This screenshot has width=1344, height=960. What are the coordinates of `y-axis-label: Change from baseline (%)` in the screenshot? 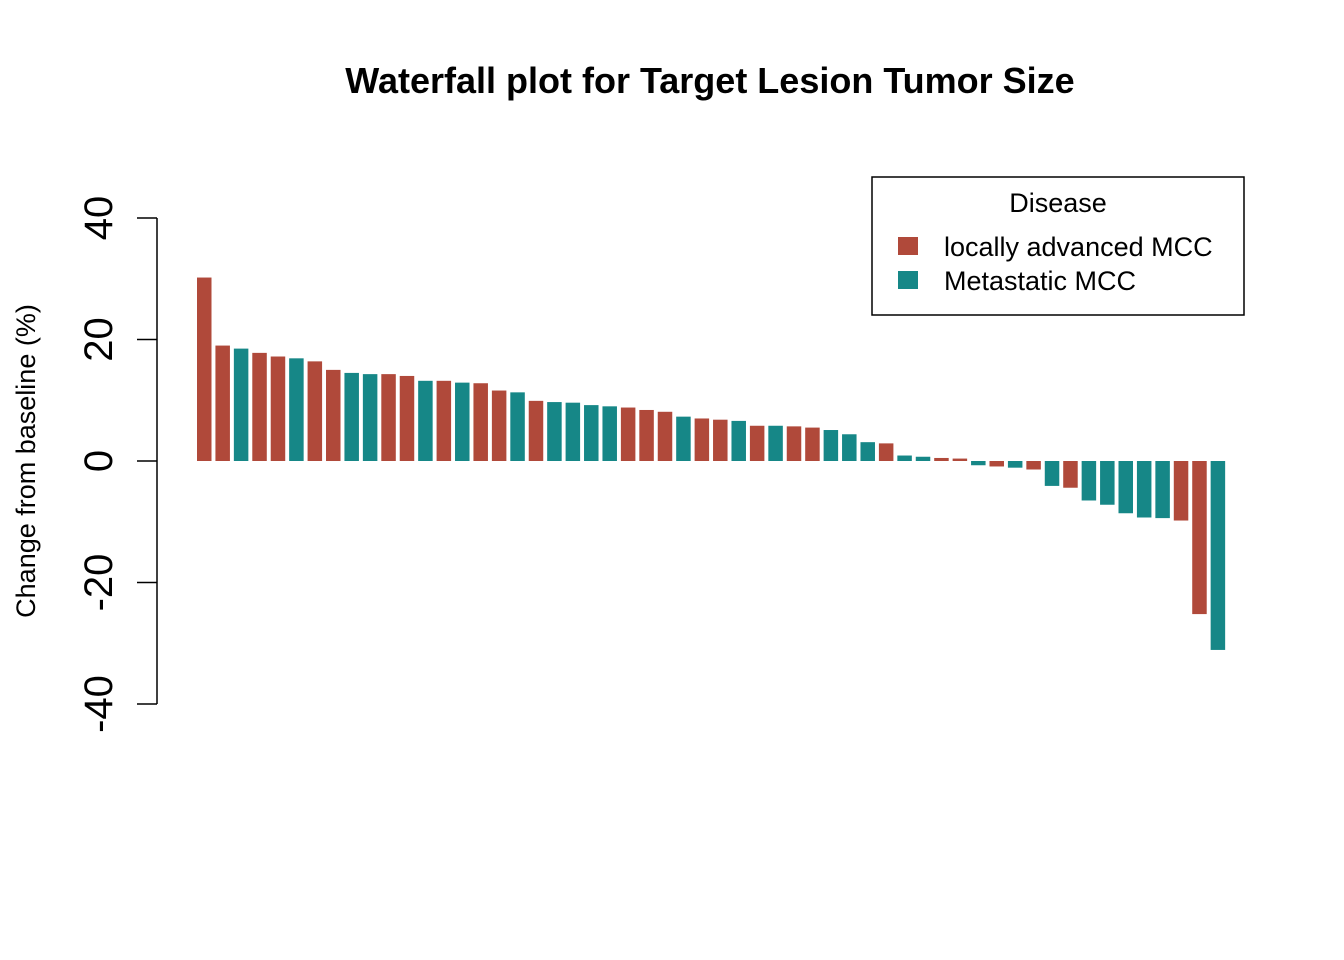 It's located at (26, 461).